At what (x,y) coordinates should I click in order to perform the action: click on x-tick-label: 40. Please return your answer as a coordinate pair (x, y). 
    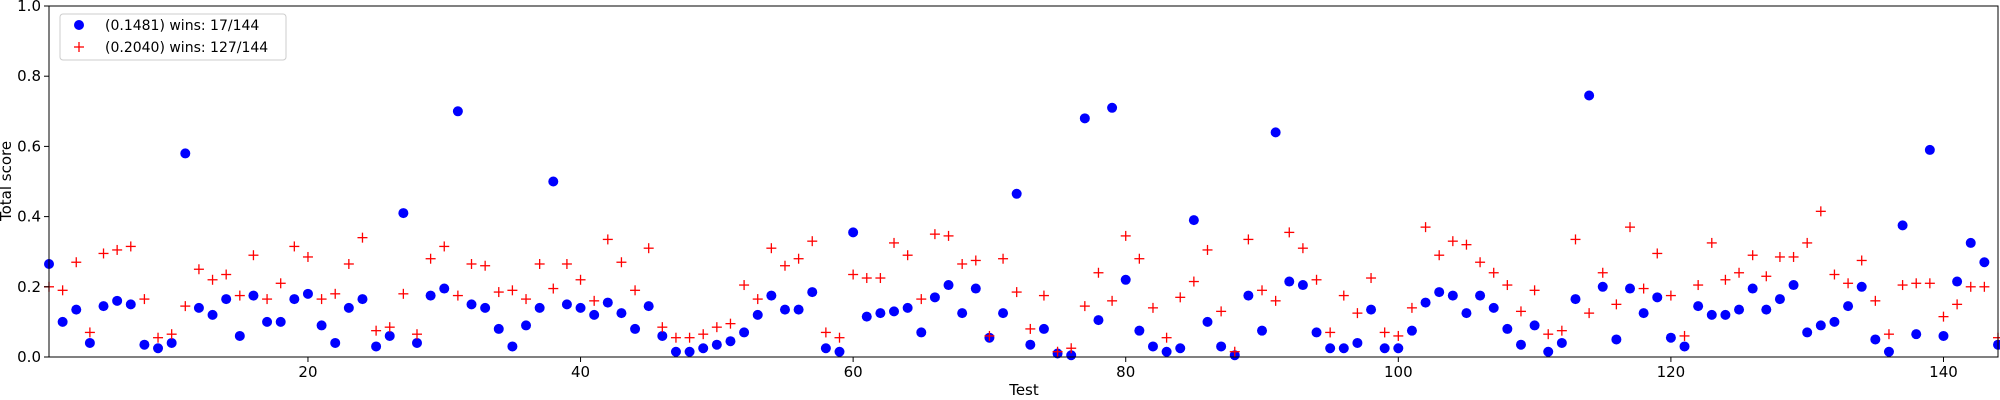
    Looking at the image, I should click on (580, 372).